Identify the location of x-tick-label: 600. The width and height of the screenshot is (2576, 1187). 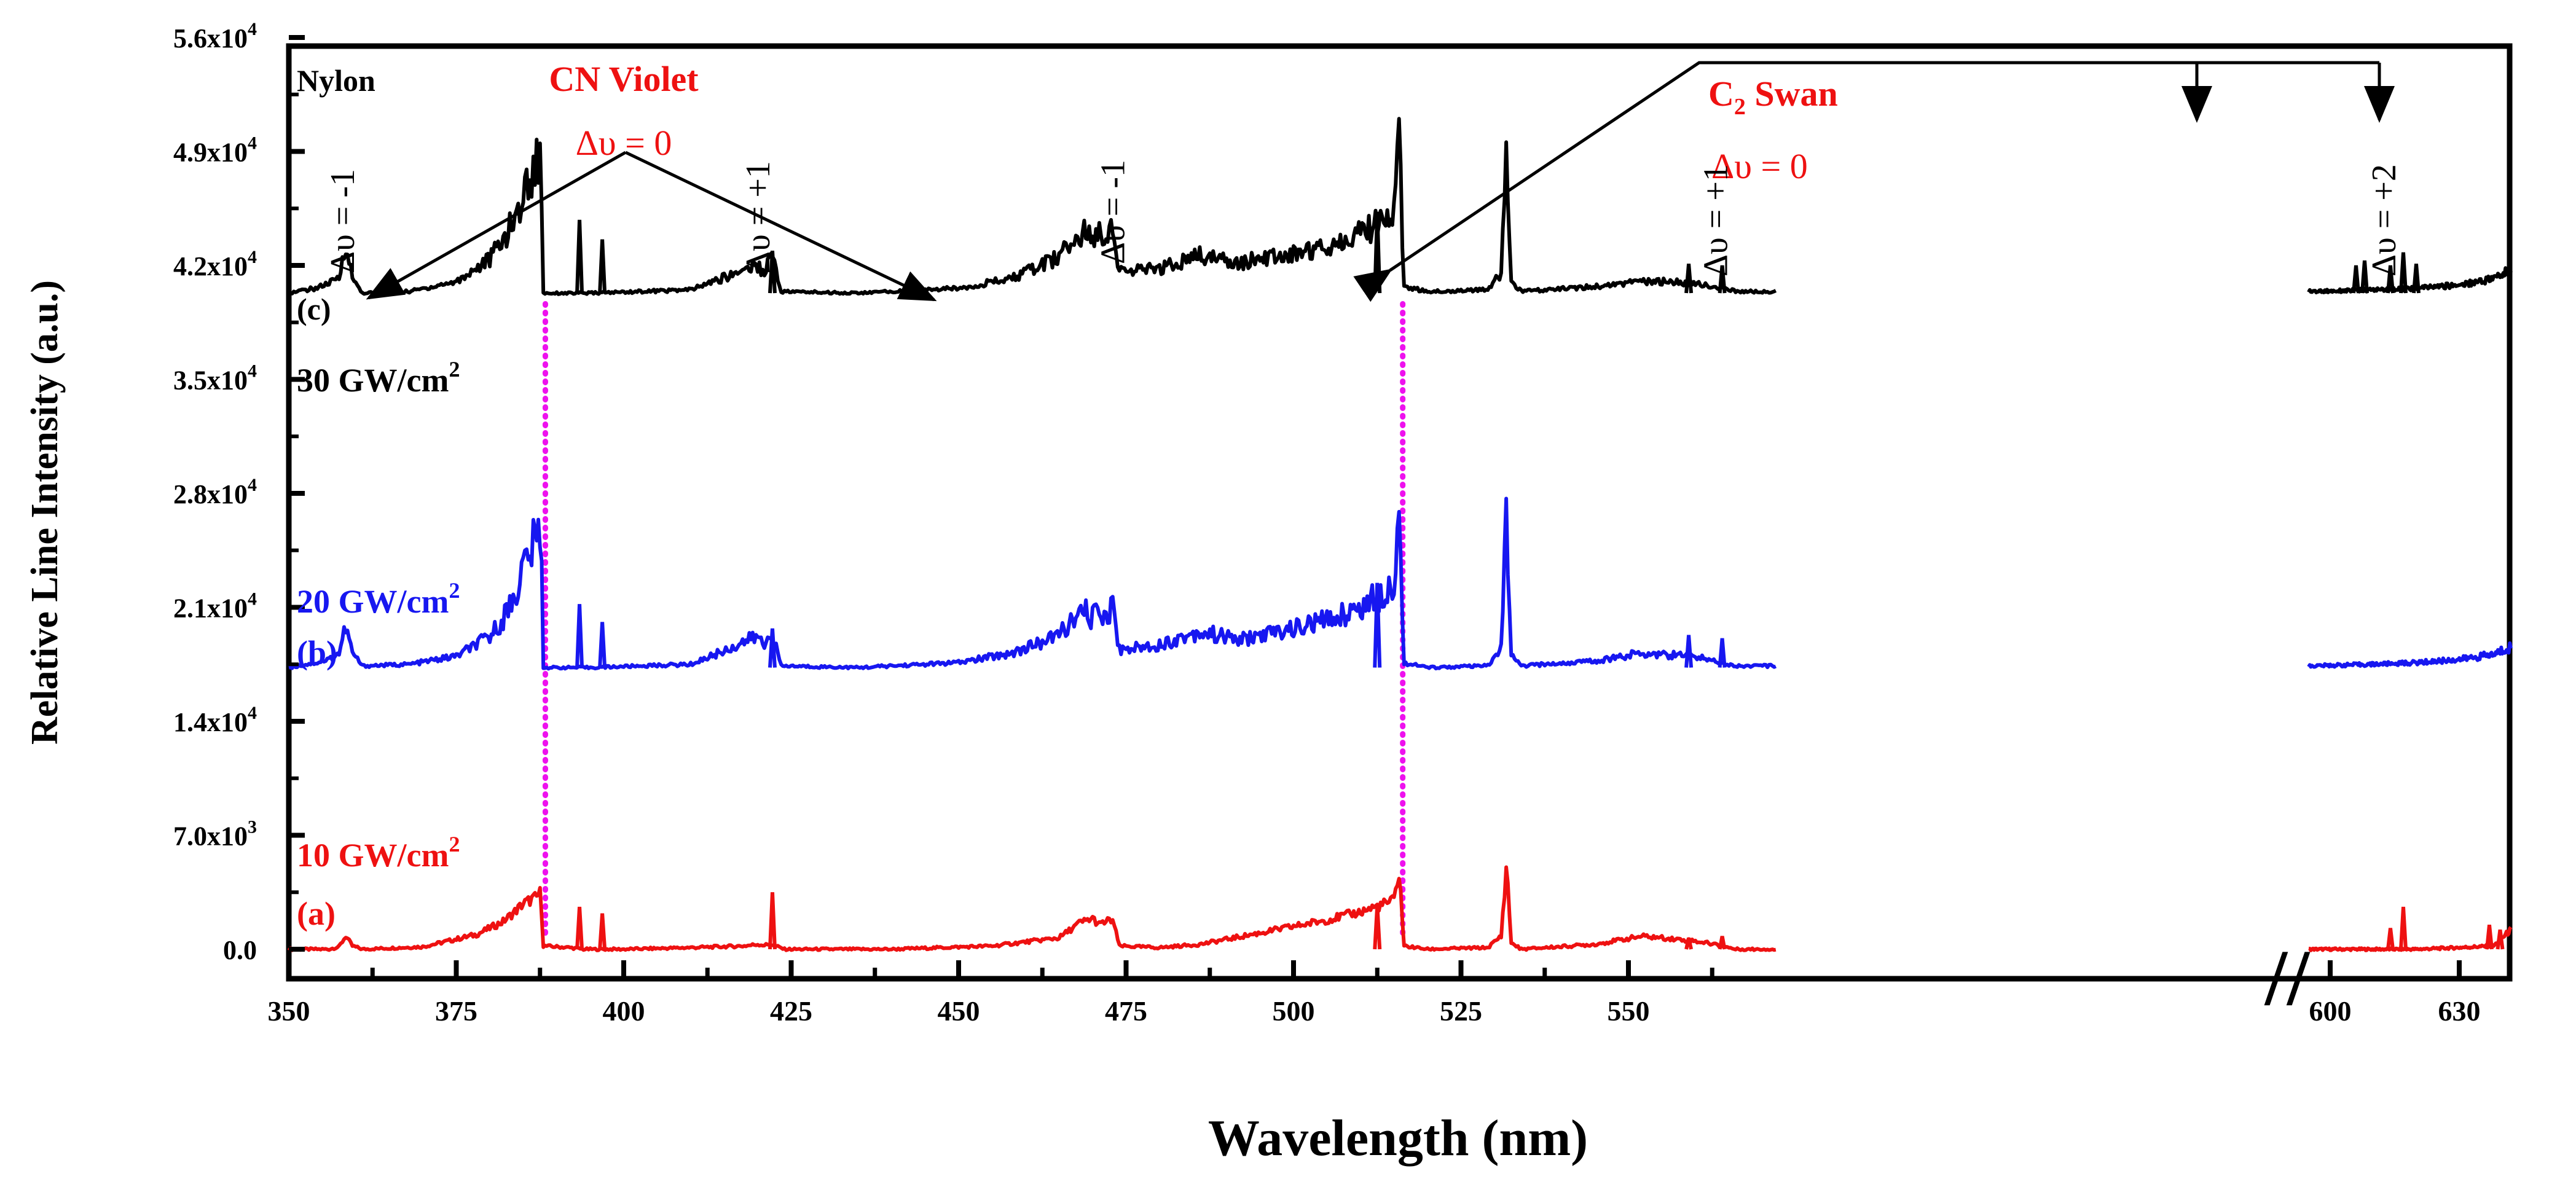
(2330, 1011).